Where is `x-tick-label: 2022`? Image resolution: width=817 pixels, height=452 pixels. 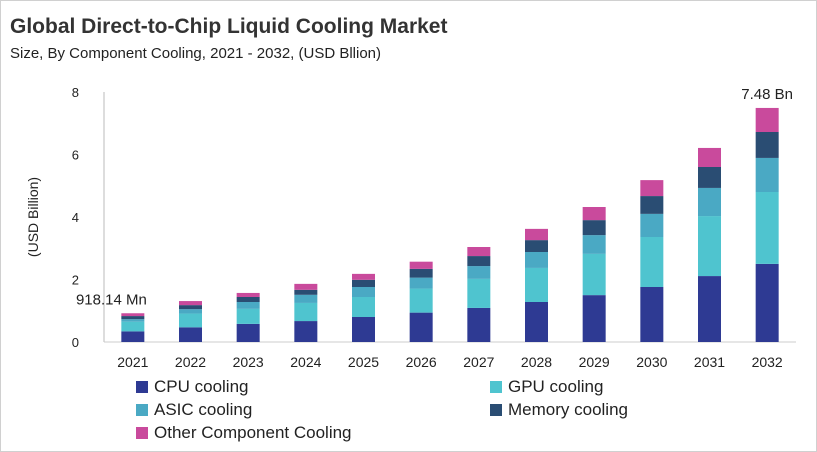 x-tick-label: 2022 is located at coordinates (190, 362).